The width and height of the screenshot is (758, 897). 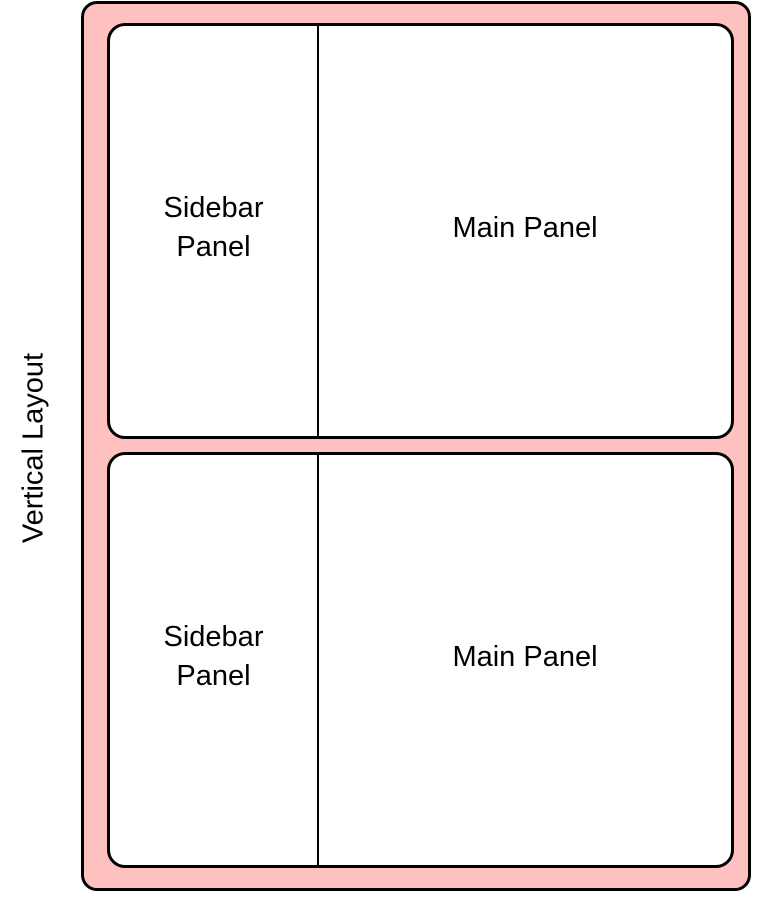 I want to click on sidebar-panel-bottom: Sidebar Panel, so click(x=214, y=660).